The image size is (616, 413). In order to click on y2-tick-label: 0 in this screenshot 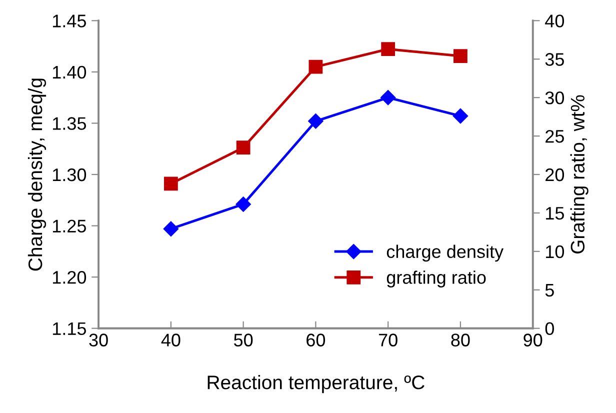, I will do `click(549, 329)`.